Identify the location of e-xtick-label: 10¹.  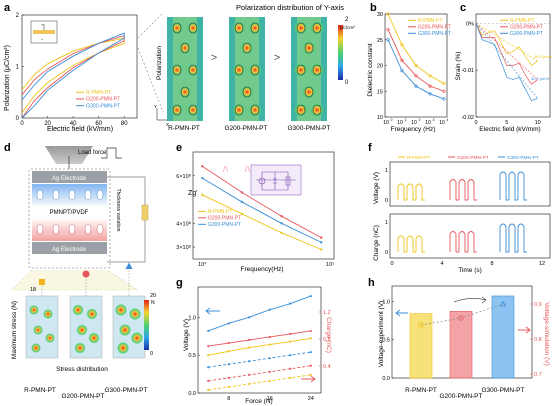
(330, 265).